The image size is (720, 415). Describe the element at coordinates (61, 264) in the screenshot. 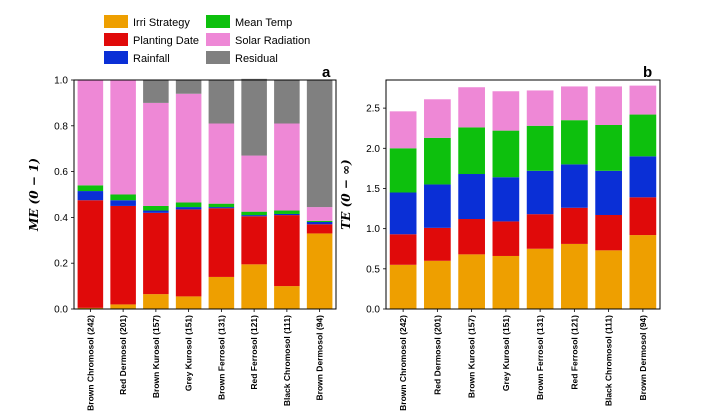

I see `y-tick-label-a-1: 0.2` at that location.